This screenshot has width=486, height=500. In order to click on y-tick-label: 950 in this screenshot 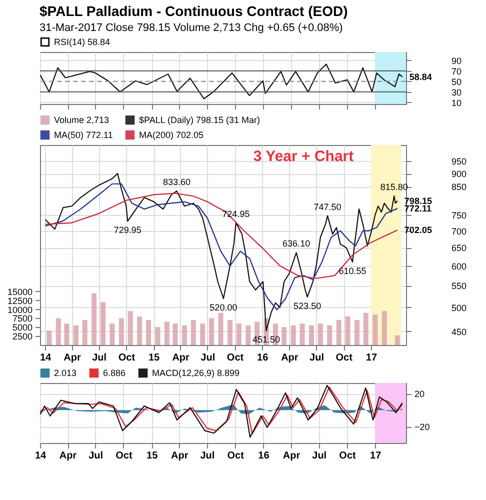, I will do `click(459, 161)`.